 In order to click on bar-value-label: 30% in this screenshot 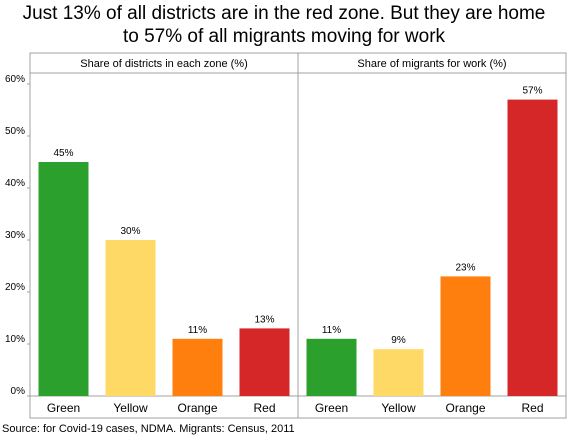, I will do `click(130, 231)`.